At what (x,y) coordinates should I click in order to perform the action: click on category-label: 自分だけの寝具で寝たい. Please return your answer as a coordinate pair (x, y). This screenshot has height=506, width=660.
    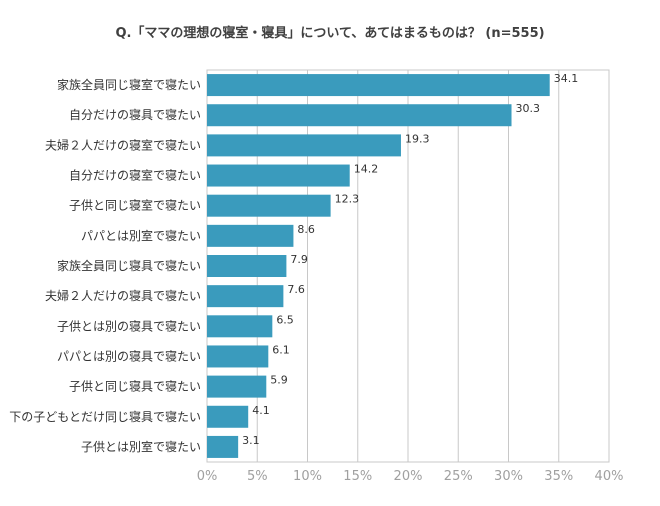
    Looking at the image, I should click on (135, 114).